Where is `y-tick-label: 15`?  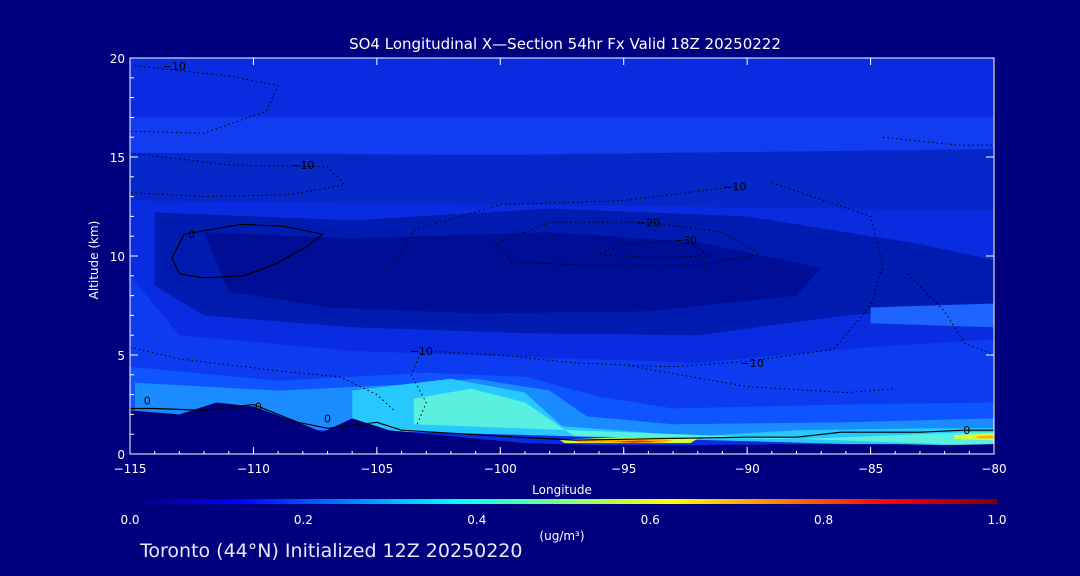 y-tick-label: 15 is located at coordinates (117, 158).